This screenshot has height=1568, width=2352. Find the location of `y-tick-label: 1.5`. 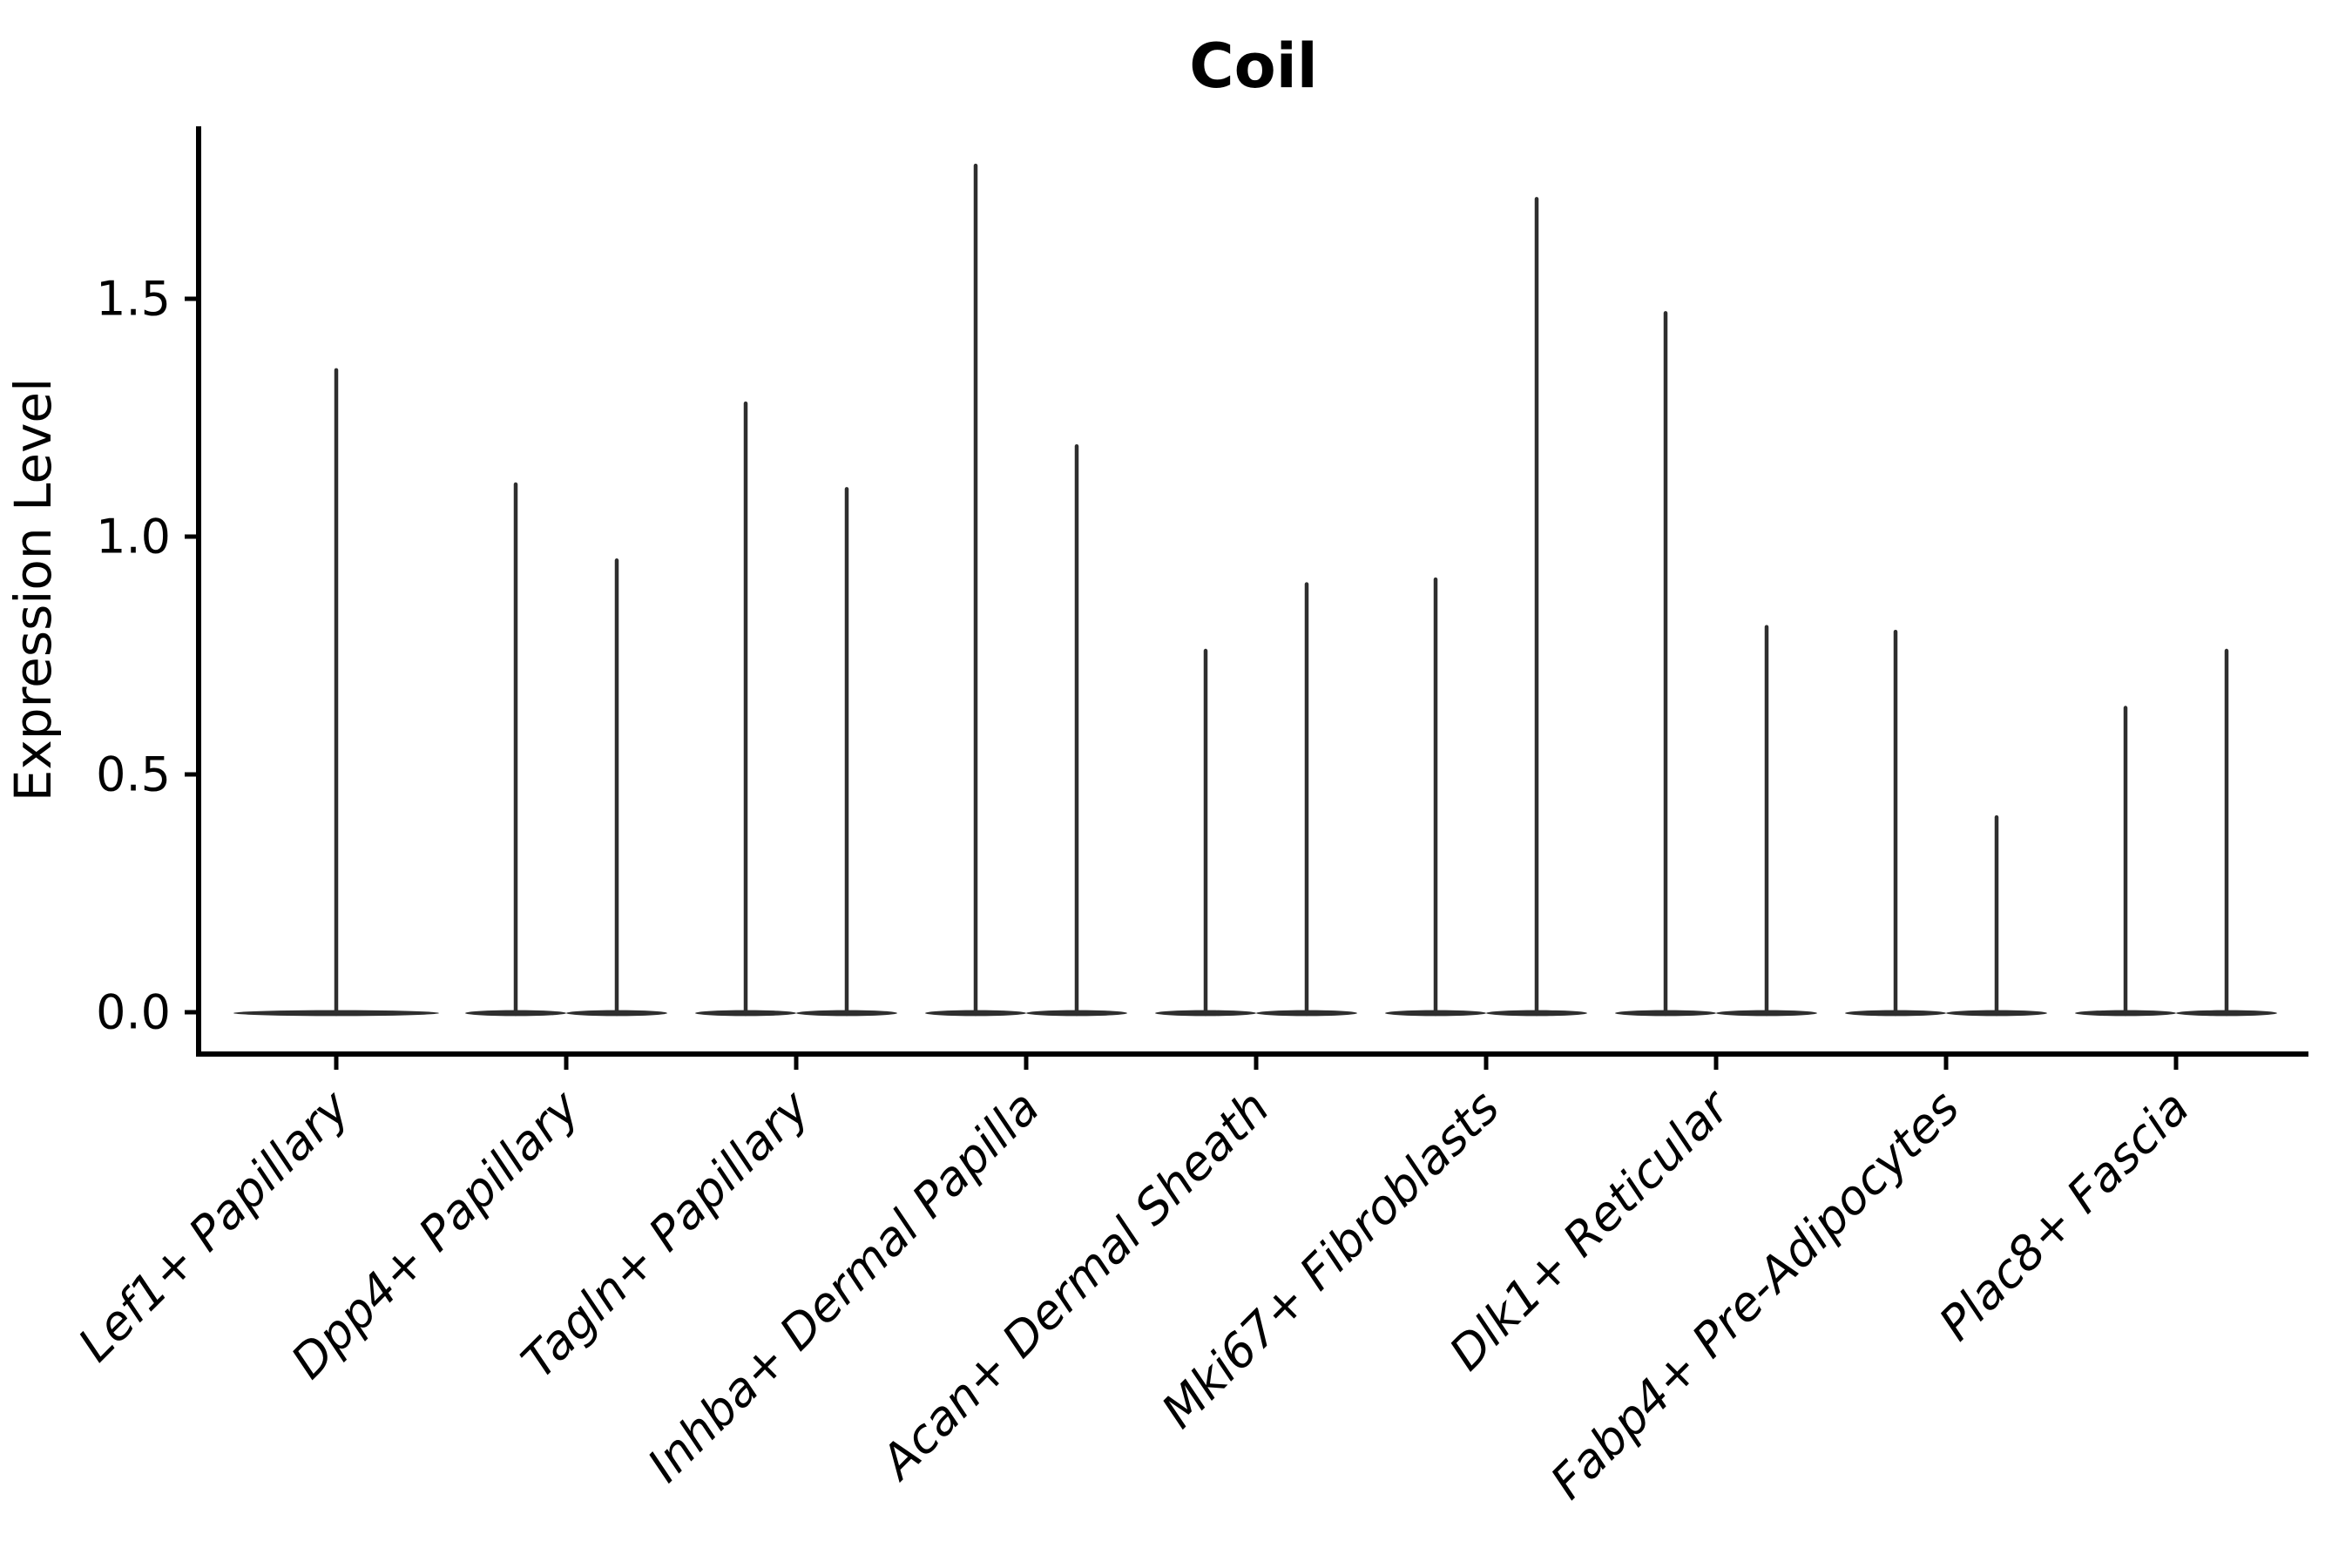

y-tick-label: 1.5 is located at coordinates (134, 299).